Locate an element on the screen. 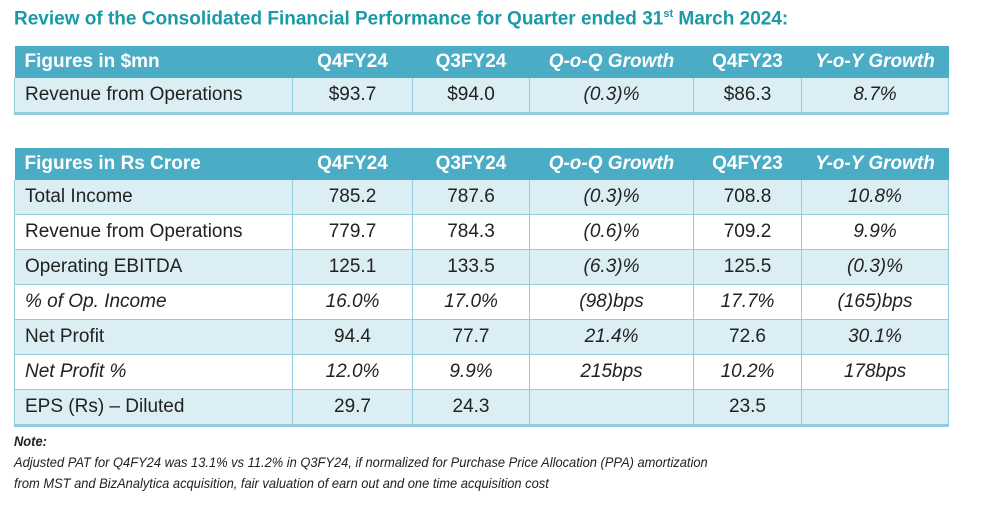 The width and height of the screenshot is (983, 505). cell: 77.7 is located at coordinates (471, 337).